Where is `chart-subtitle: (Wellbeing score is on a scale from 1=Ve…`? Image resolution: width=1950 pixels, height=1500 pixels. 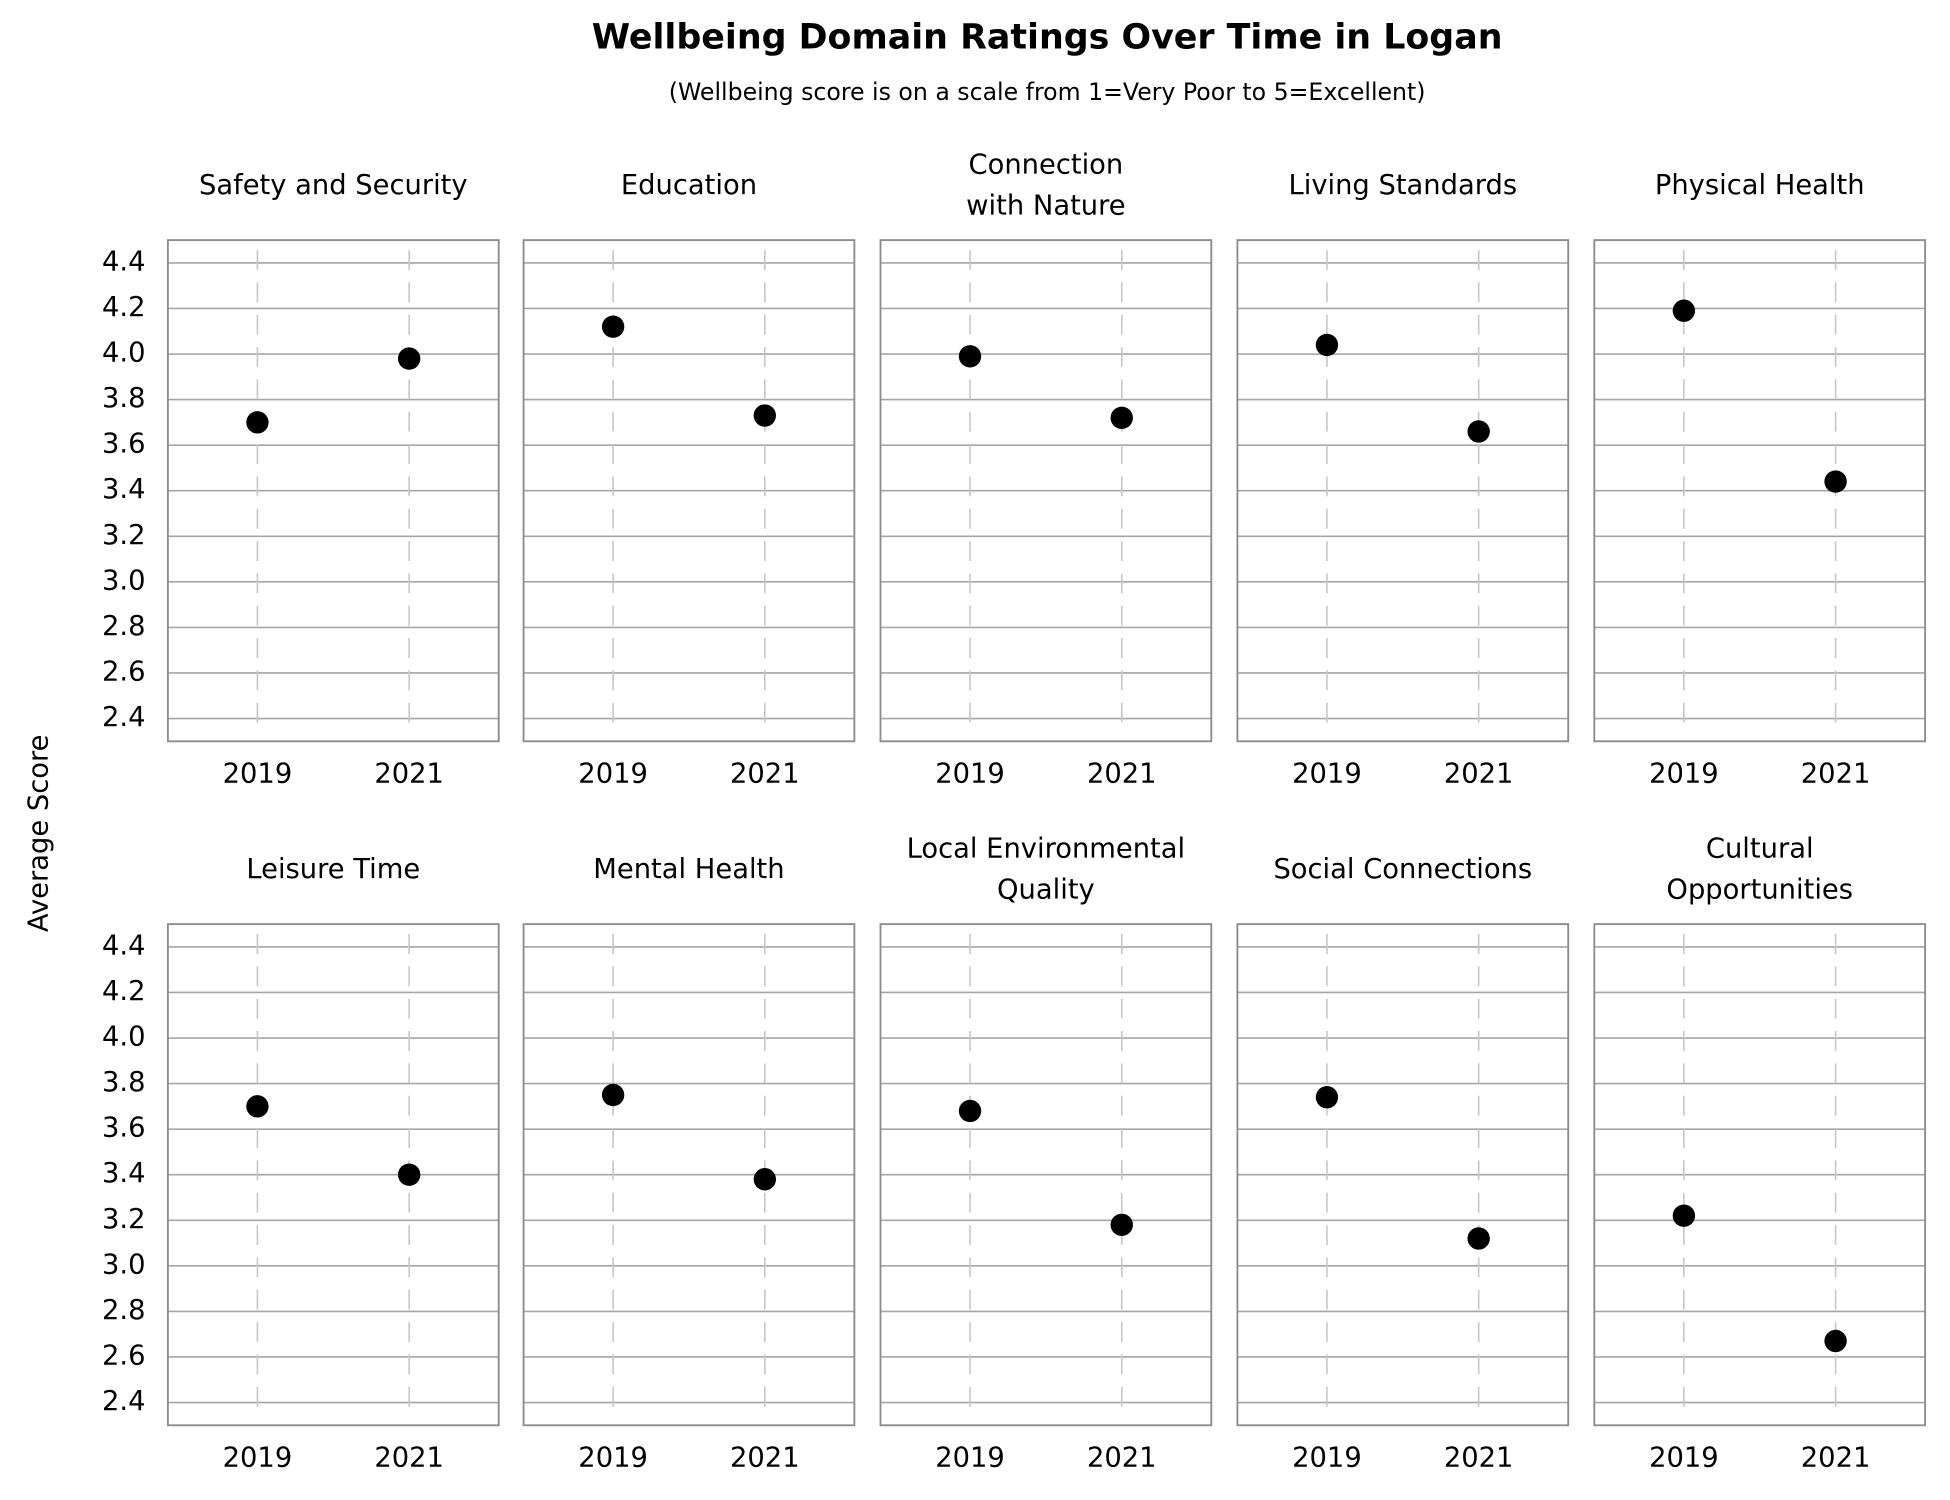
chart-subtitle: (Wellbeing score is on a scale from 1=Ve… is located at coordinates (1047, 92).